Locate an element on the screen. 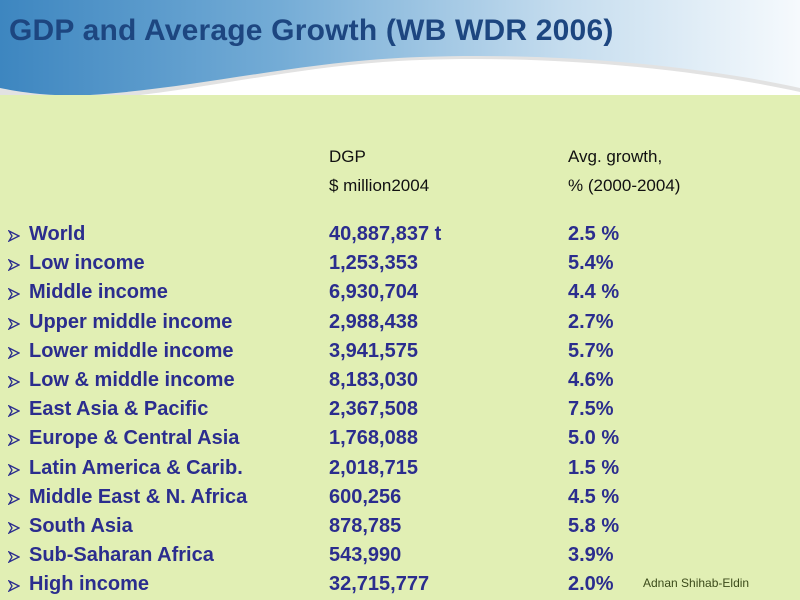 The height and width of the screenshot is (600, 800). row-gdp: 1,768,088 is located at coordinates (373, 438).